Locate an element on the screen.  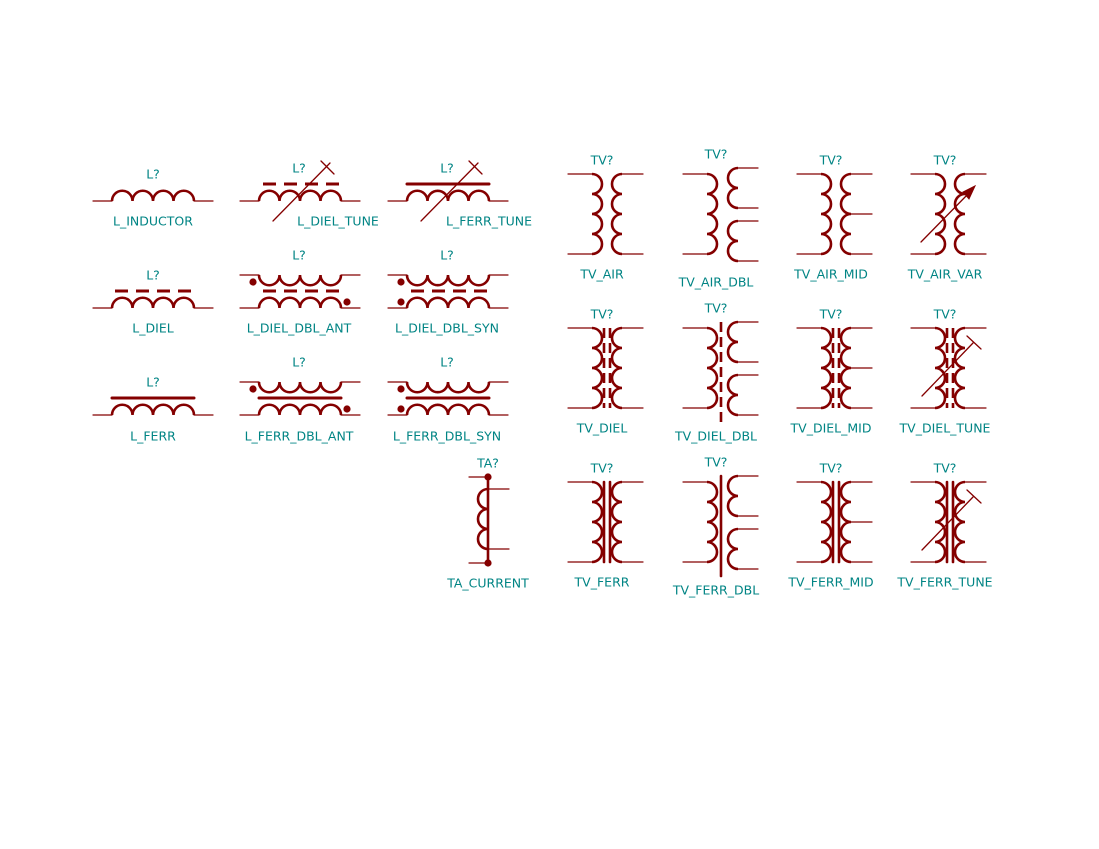
symbol-name-label: L_FERR is located at coordinates (153, 436).